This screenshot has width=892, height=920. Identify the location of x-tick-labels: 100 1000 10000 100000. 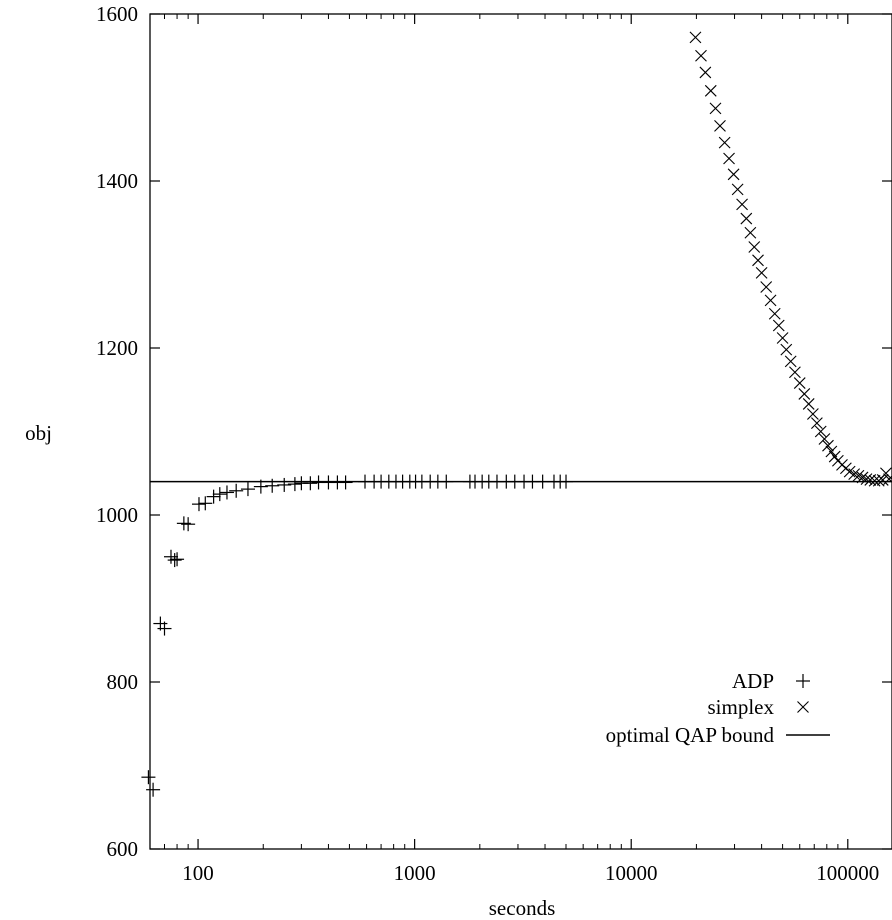
(530, 873).